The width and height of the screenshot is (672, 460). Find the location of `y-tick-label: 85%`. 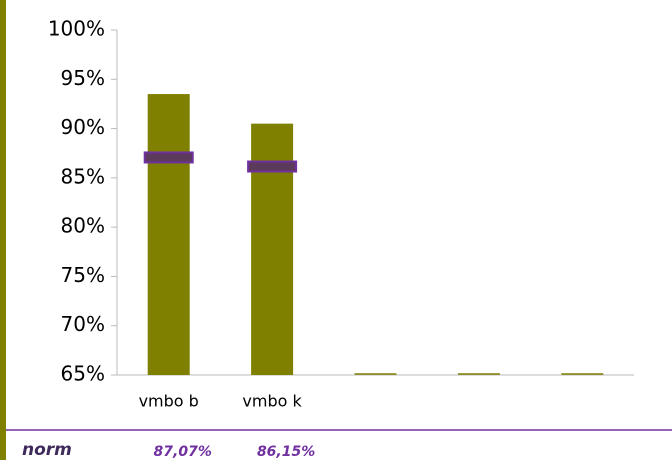

y-tick-label: 85% is located at coordinates (83, 176).